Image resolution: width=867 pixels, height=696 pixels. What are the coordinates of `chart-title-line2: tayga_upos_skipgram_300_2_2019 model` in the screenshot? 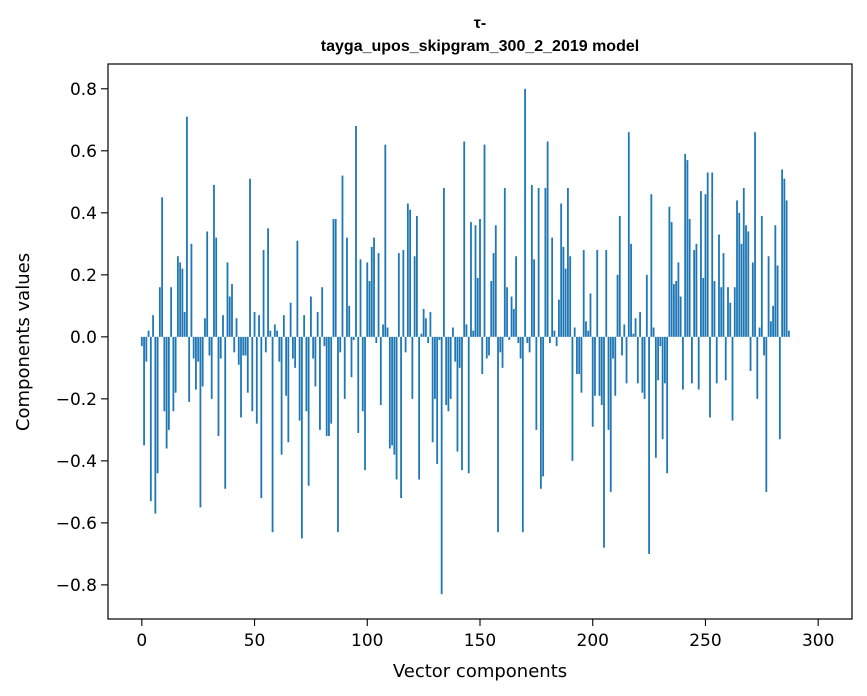 It's located at (480, 46).